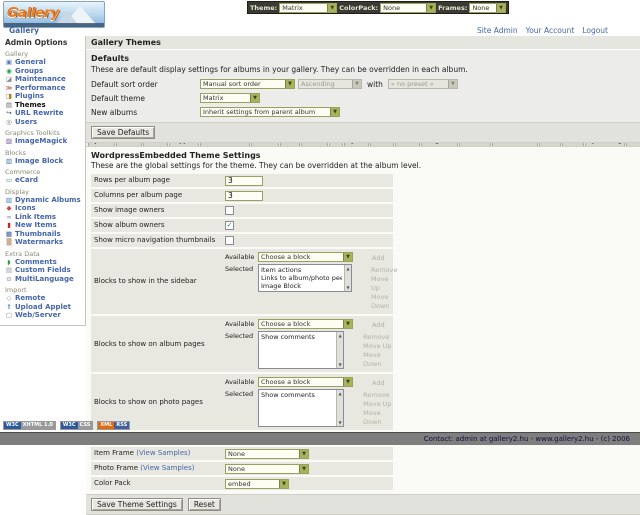  Describe the element at coordinates (155, 144) in the screenshot. I see `theme-tab: Classic` at that location.